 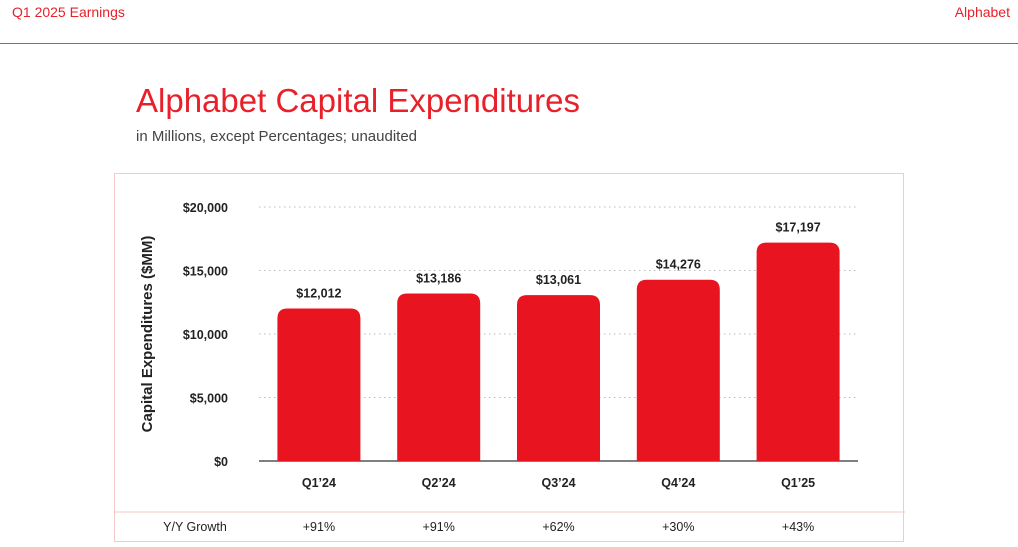 What do you see at coordinates (205, 208) in the screenshot?
I see `y-tick-label: $20,000` at bounding box center [205, 208].